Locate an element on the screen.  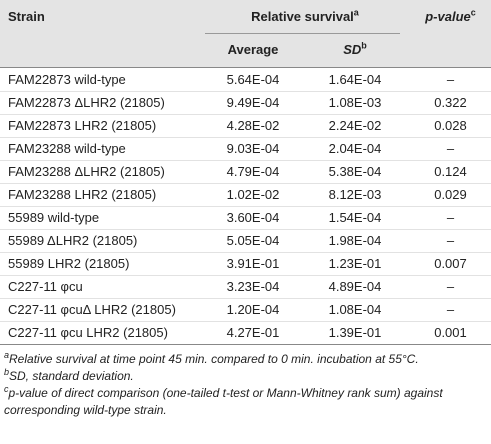
header-text: SD is located at coordinates (352, 49).